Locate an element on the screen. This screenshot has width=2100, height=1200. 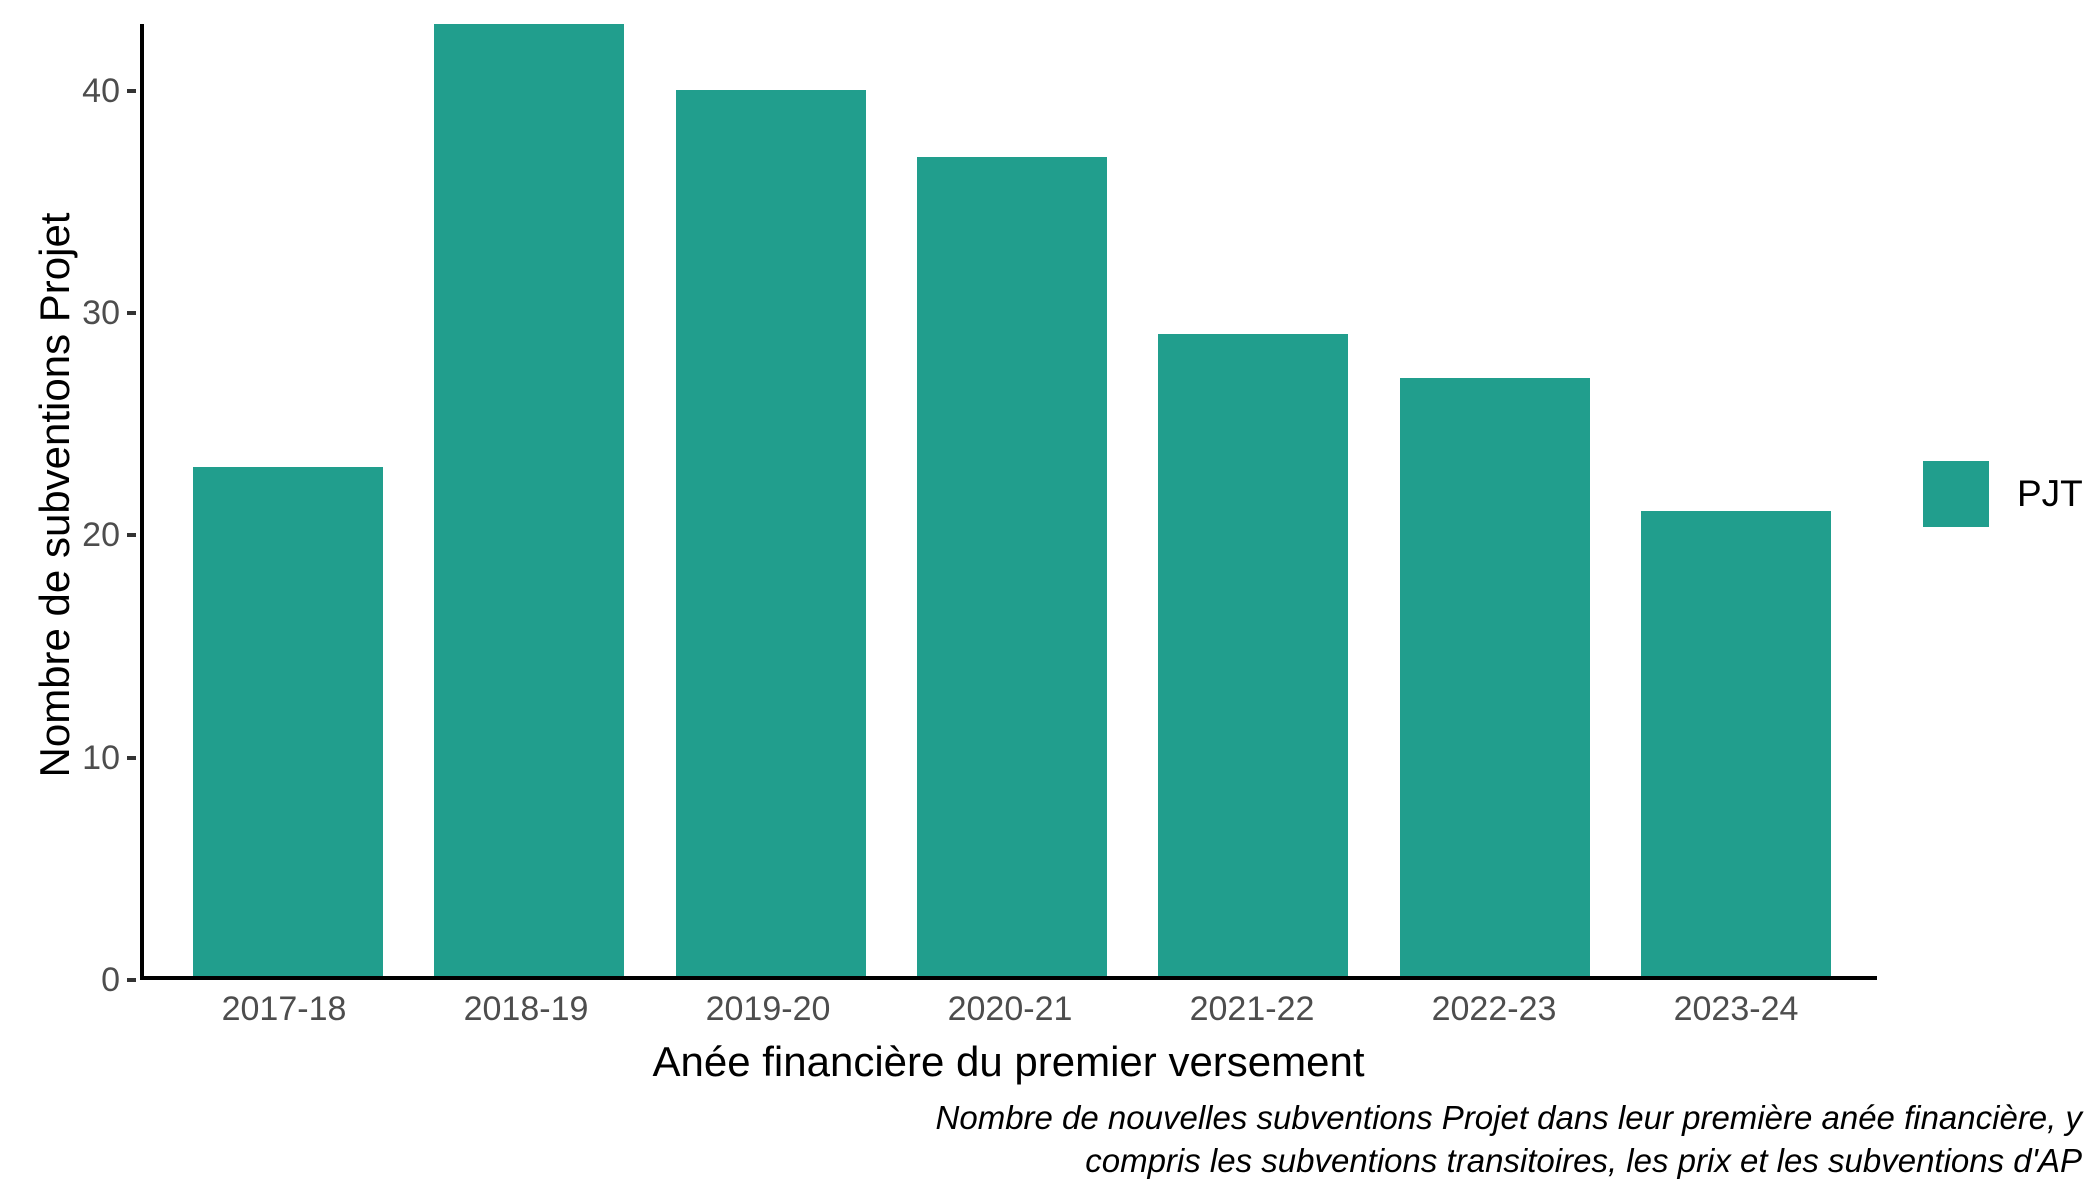
x-tick-slot-2020-21: 2020-21 is located at coordinates (1010, 1009).